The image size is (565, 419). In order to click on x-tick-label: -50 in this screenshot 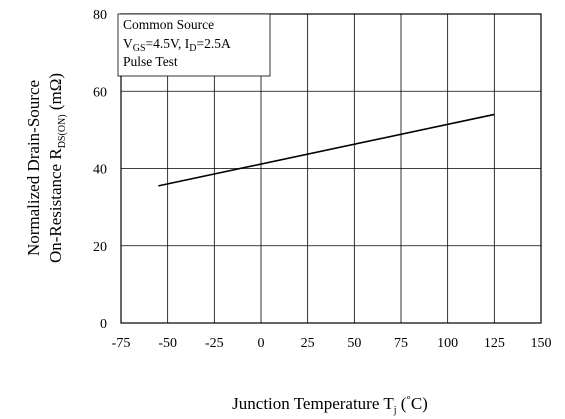, I will do `click(167, 343)`.